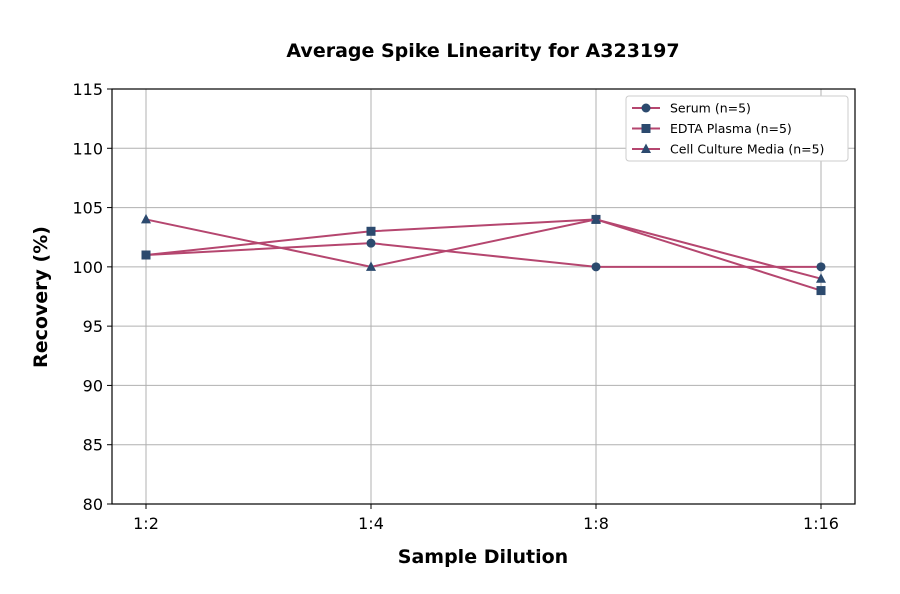 This screenshot has width=900, height=594. I want to click on chart-title: Average Spike Linearity for A323197, so click(482, 51).